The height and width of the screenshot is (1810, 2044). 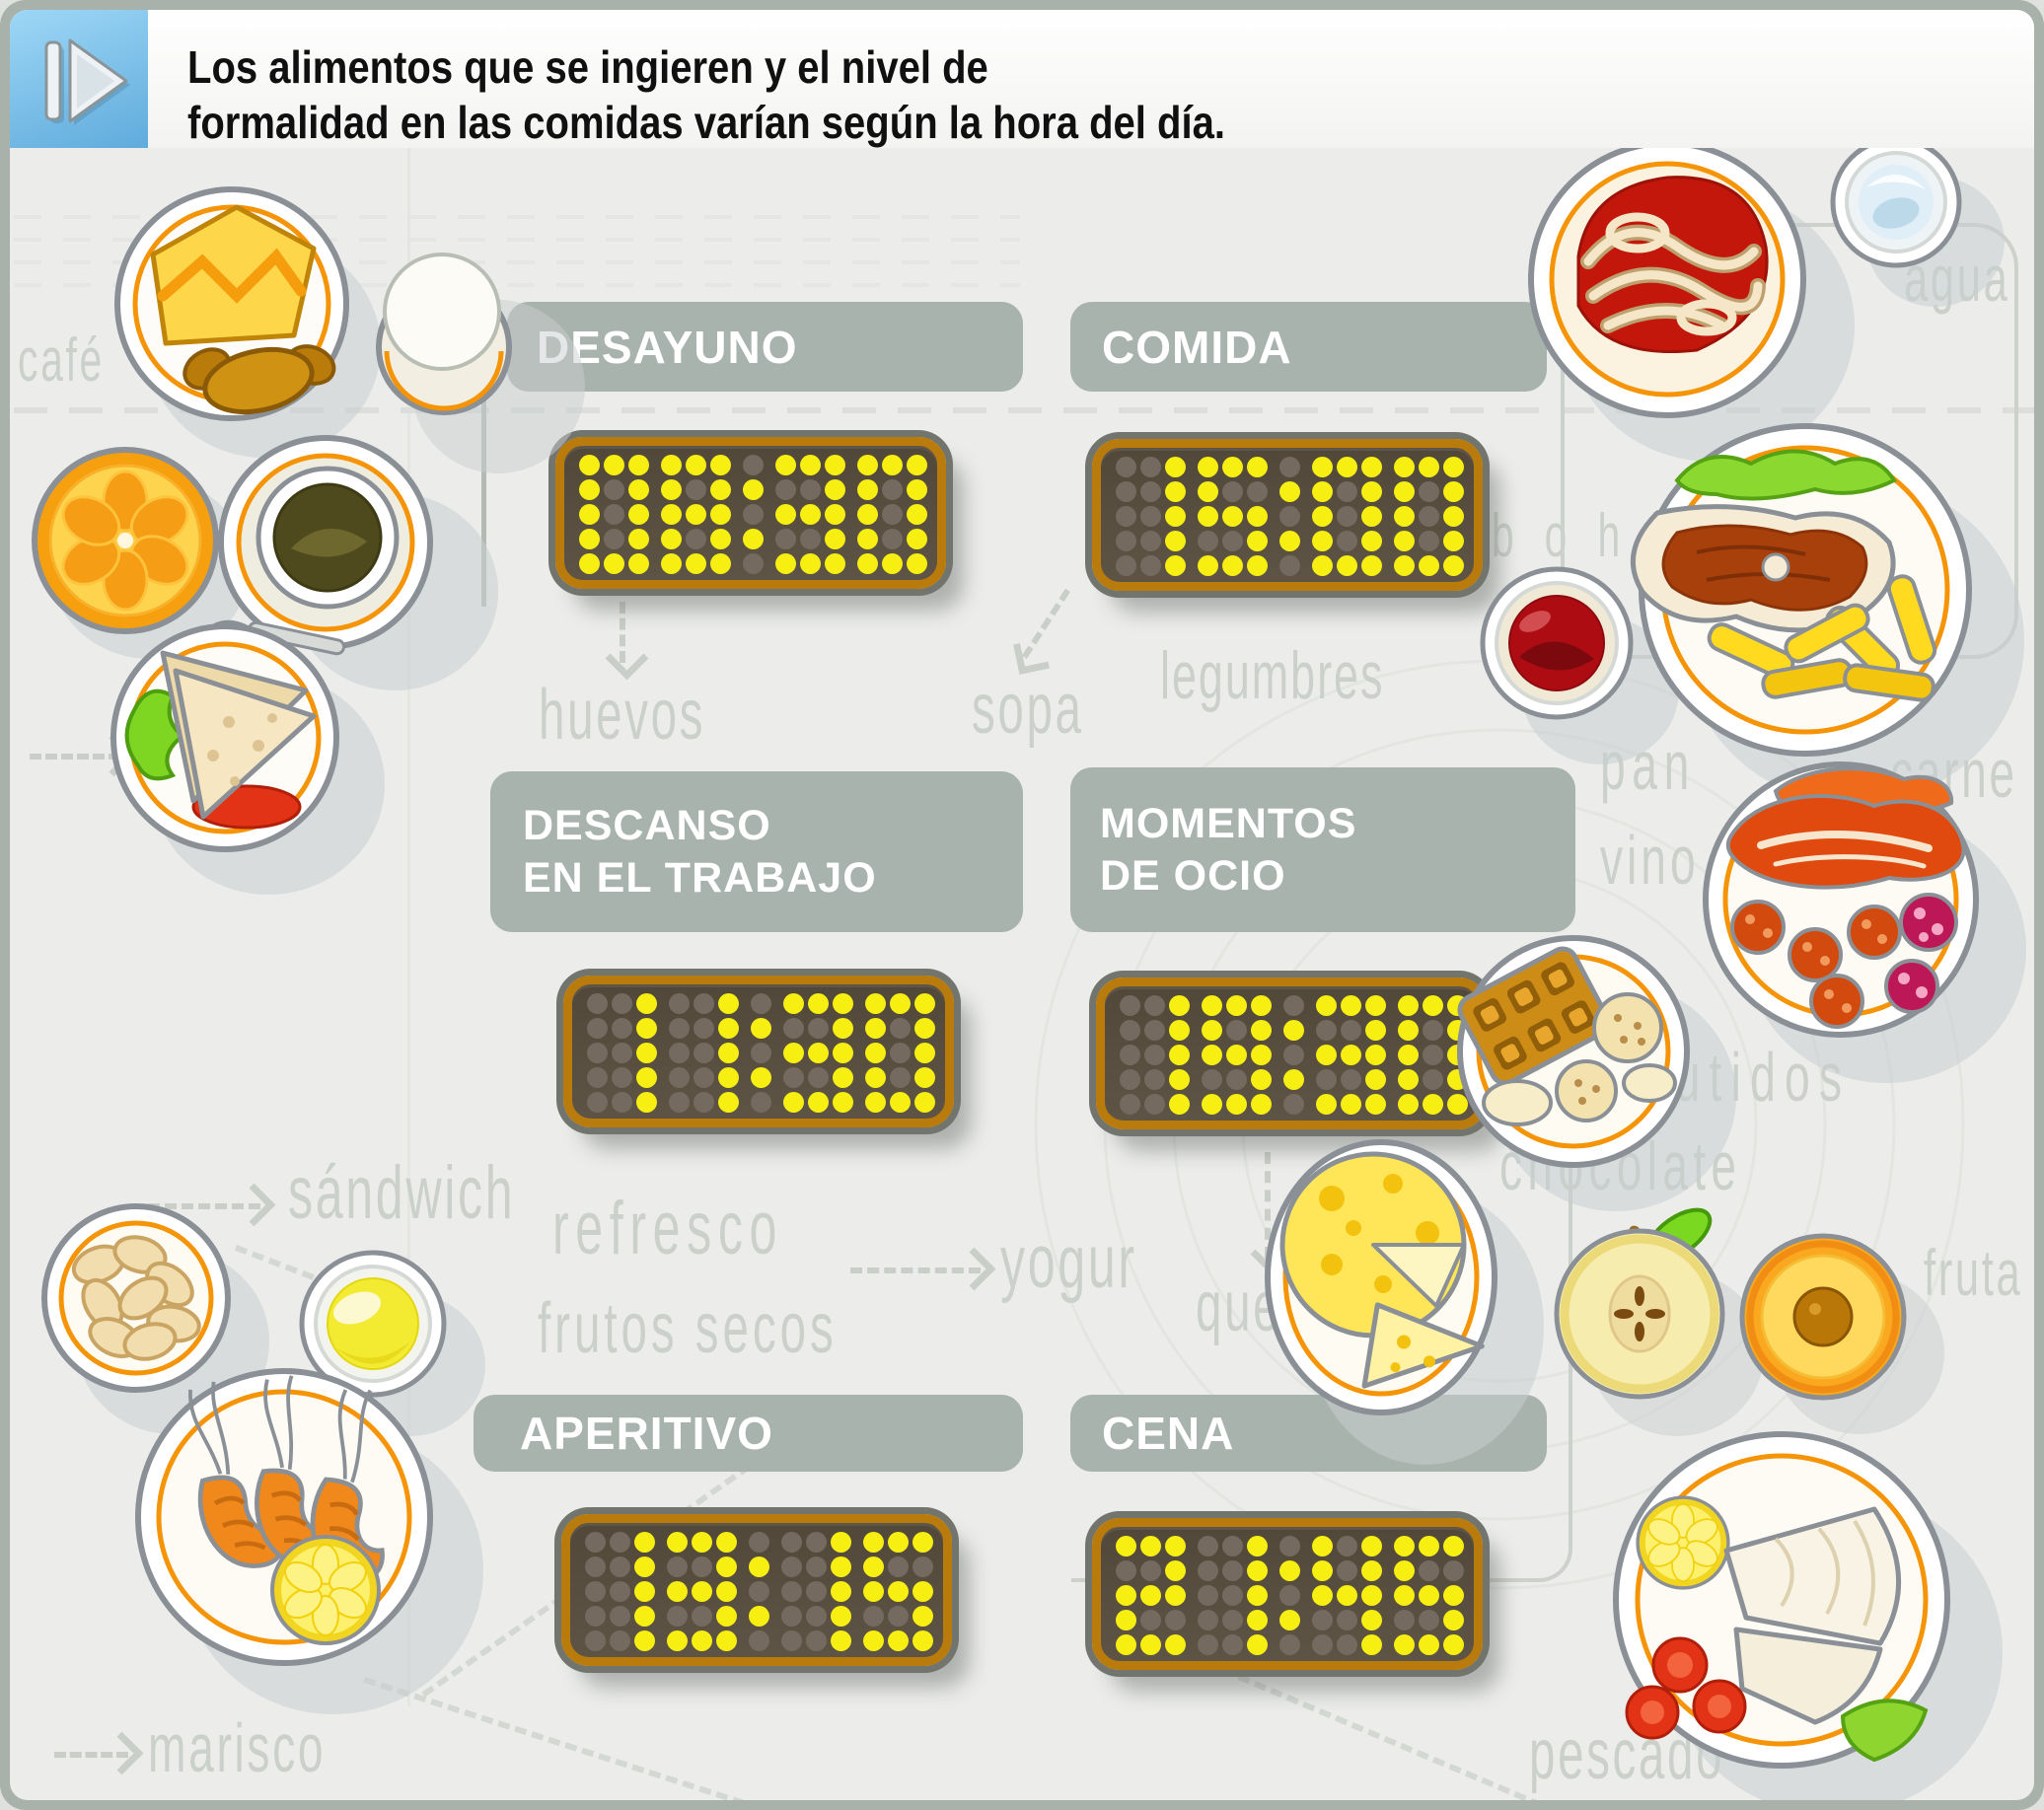 I want to click on almonds-plate, so click(x=155, y=1318).